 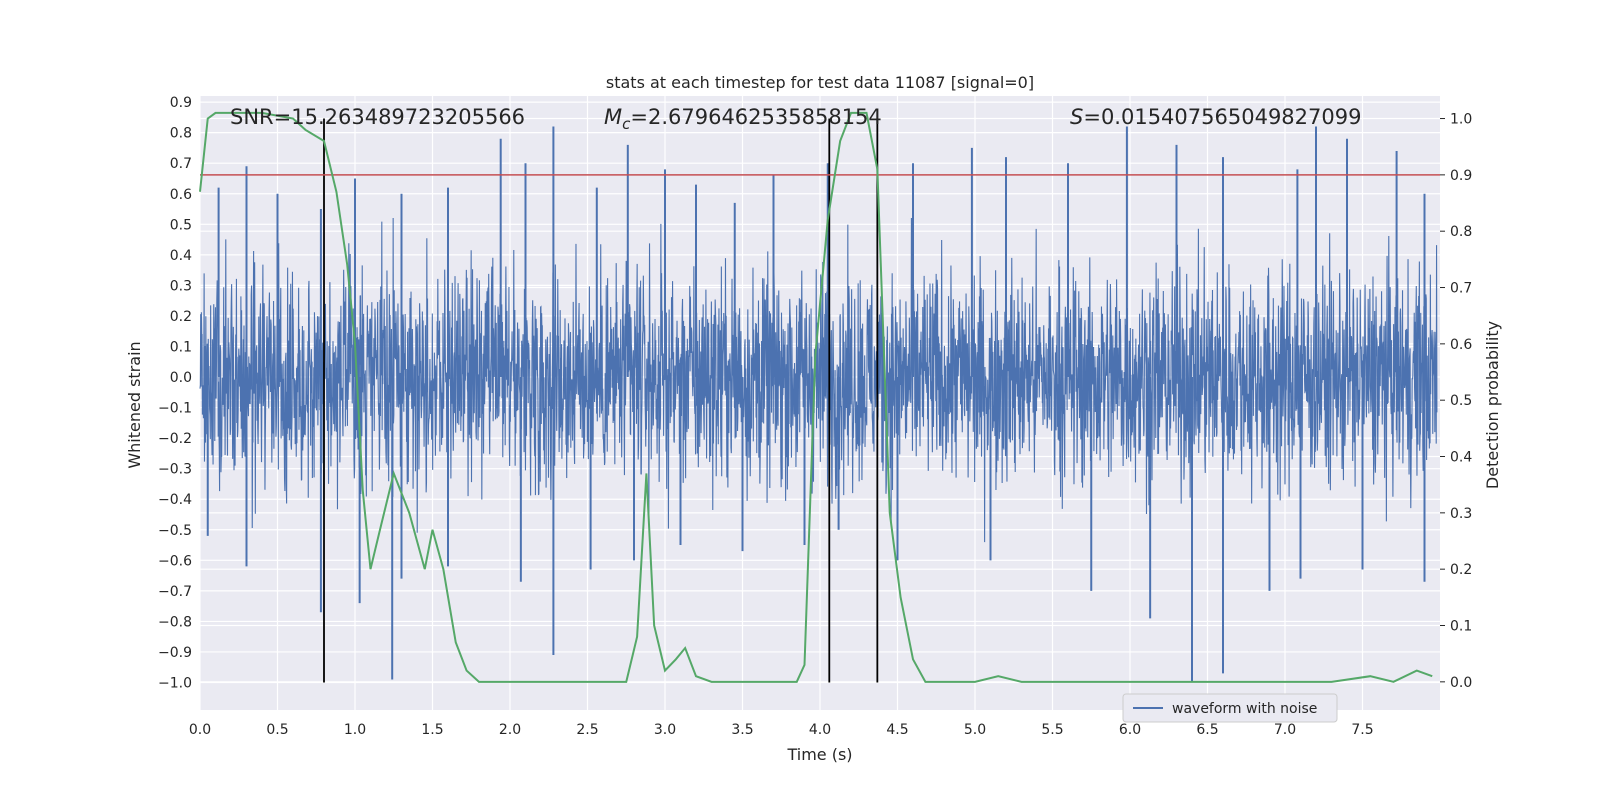 I want to click on x-tick-label: 2.5, so click(x=587, y=730).